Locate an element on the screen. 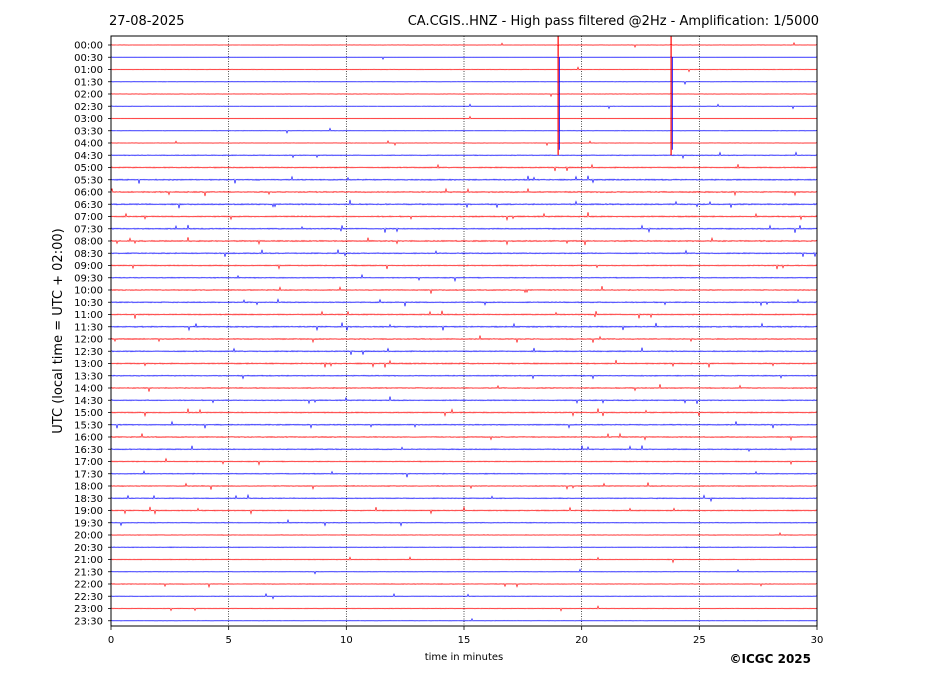 The image size is (927, 696). y-tick-label: 17:00 is located at coordinates (88, 462).